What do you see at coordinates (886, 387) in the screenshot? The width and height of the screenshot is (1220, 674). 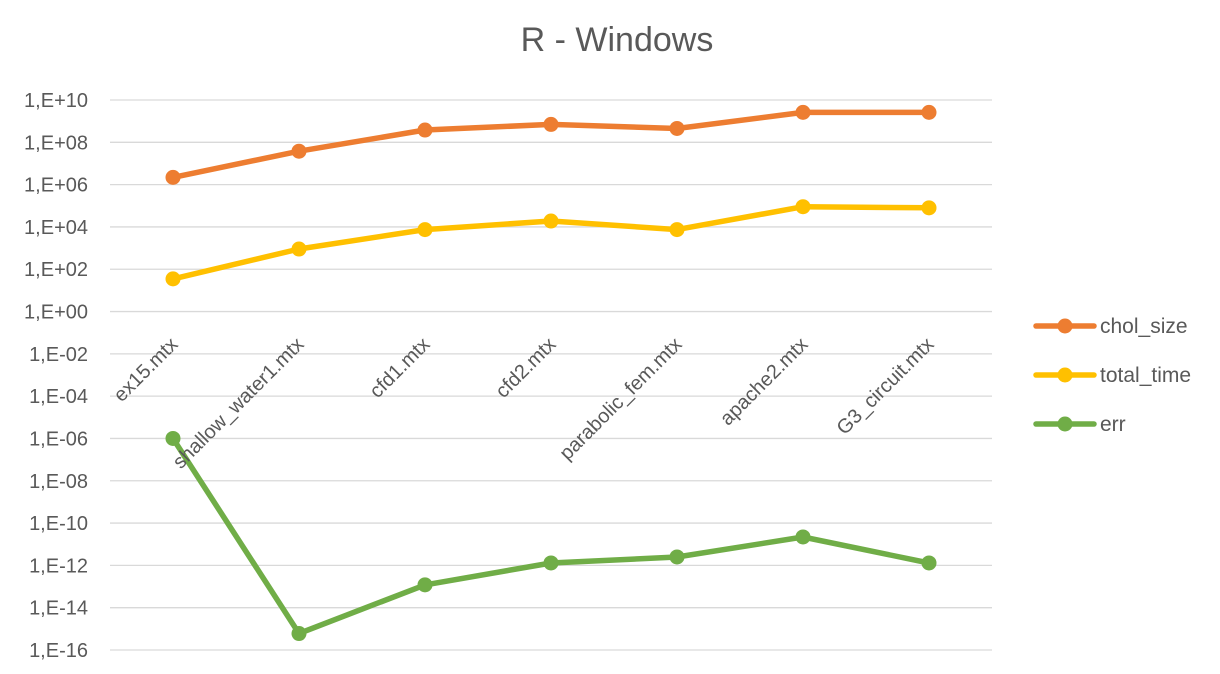 I see `x-tick-label: G3_circuit.mtx` at bounding box center [886, 387].